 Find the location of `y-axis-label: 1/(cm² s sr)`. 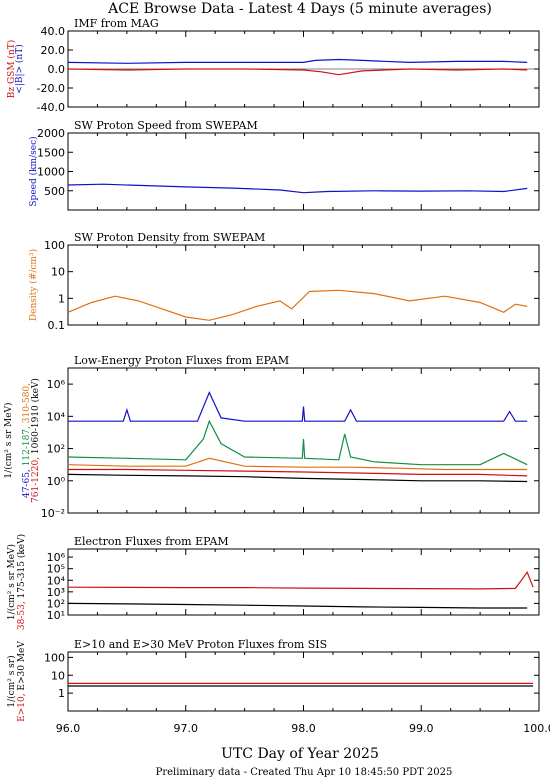

y-axis-label: 1/(cm² s sr) is located at coordinates (11, 681).